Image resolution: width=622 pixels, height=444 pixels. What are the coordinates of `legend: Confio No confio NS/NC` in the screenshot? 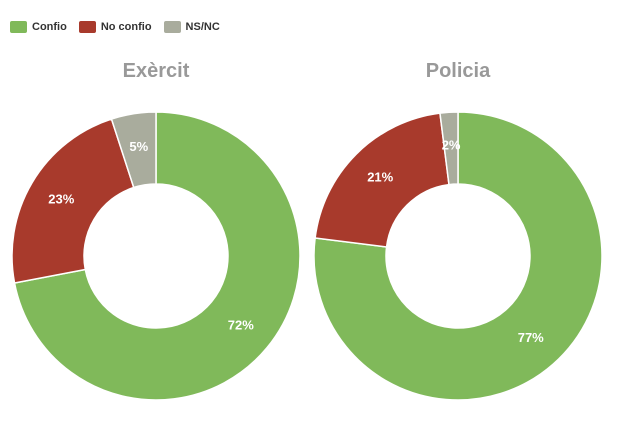 It's located at (115, 27).